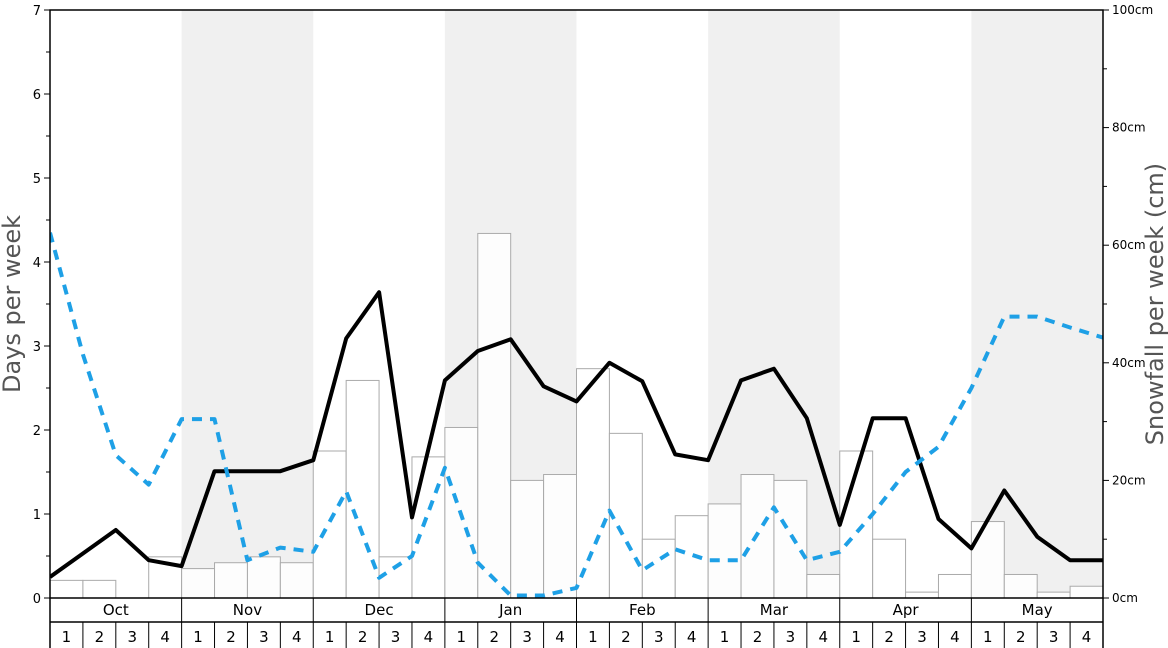 This screenshot has height=648, width=1168. What do you see at coordinates (116, 610) in the screenshot?
I see `month-label: Oct` at bounding box center [116, 610].